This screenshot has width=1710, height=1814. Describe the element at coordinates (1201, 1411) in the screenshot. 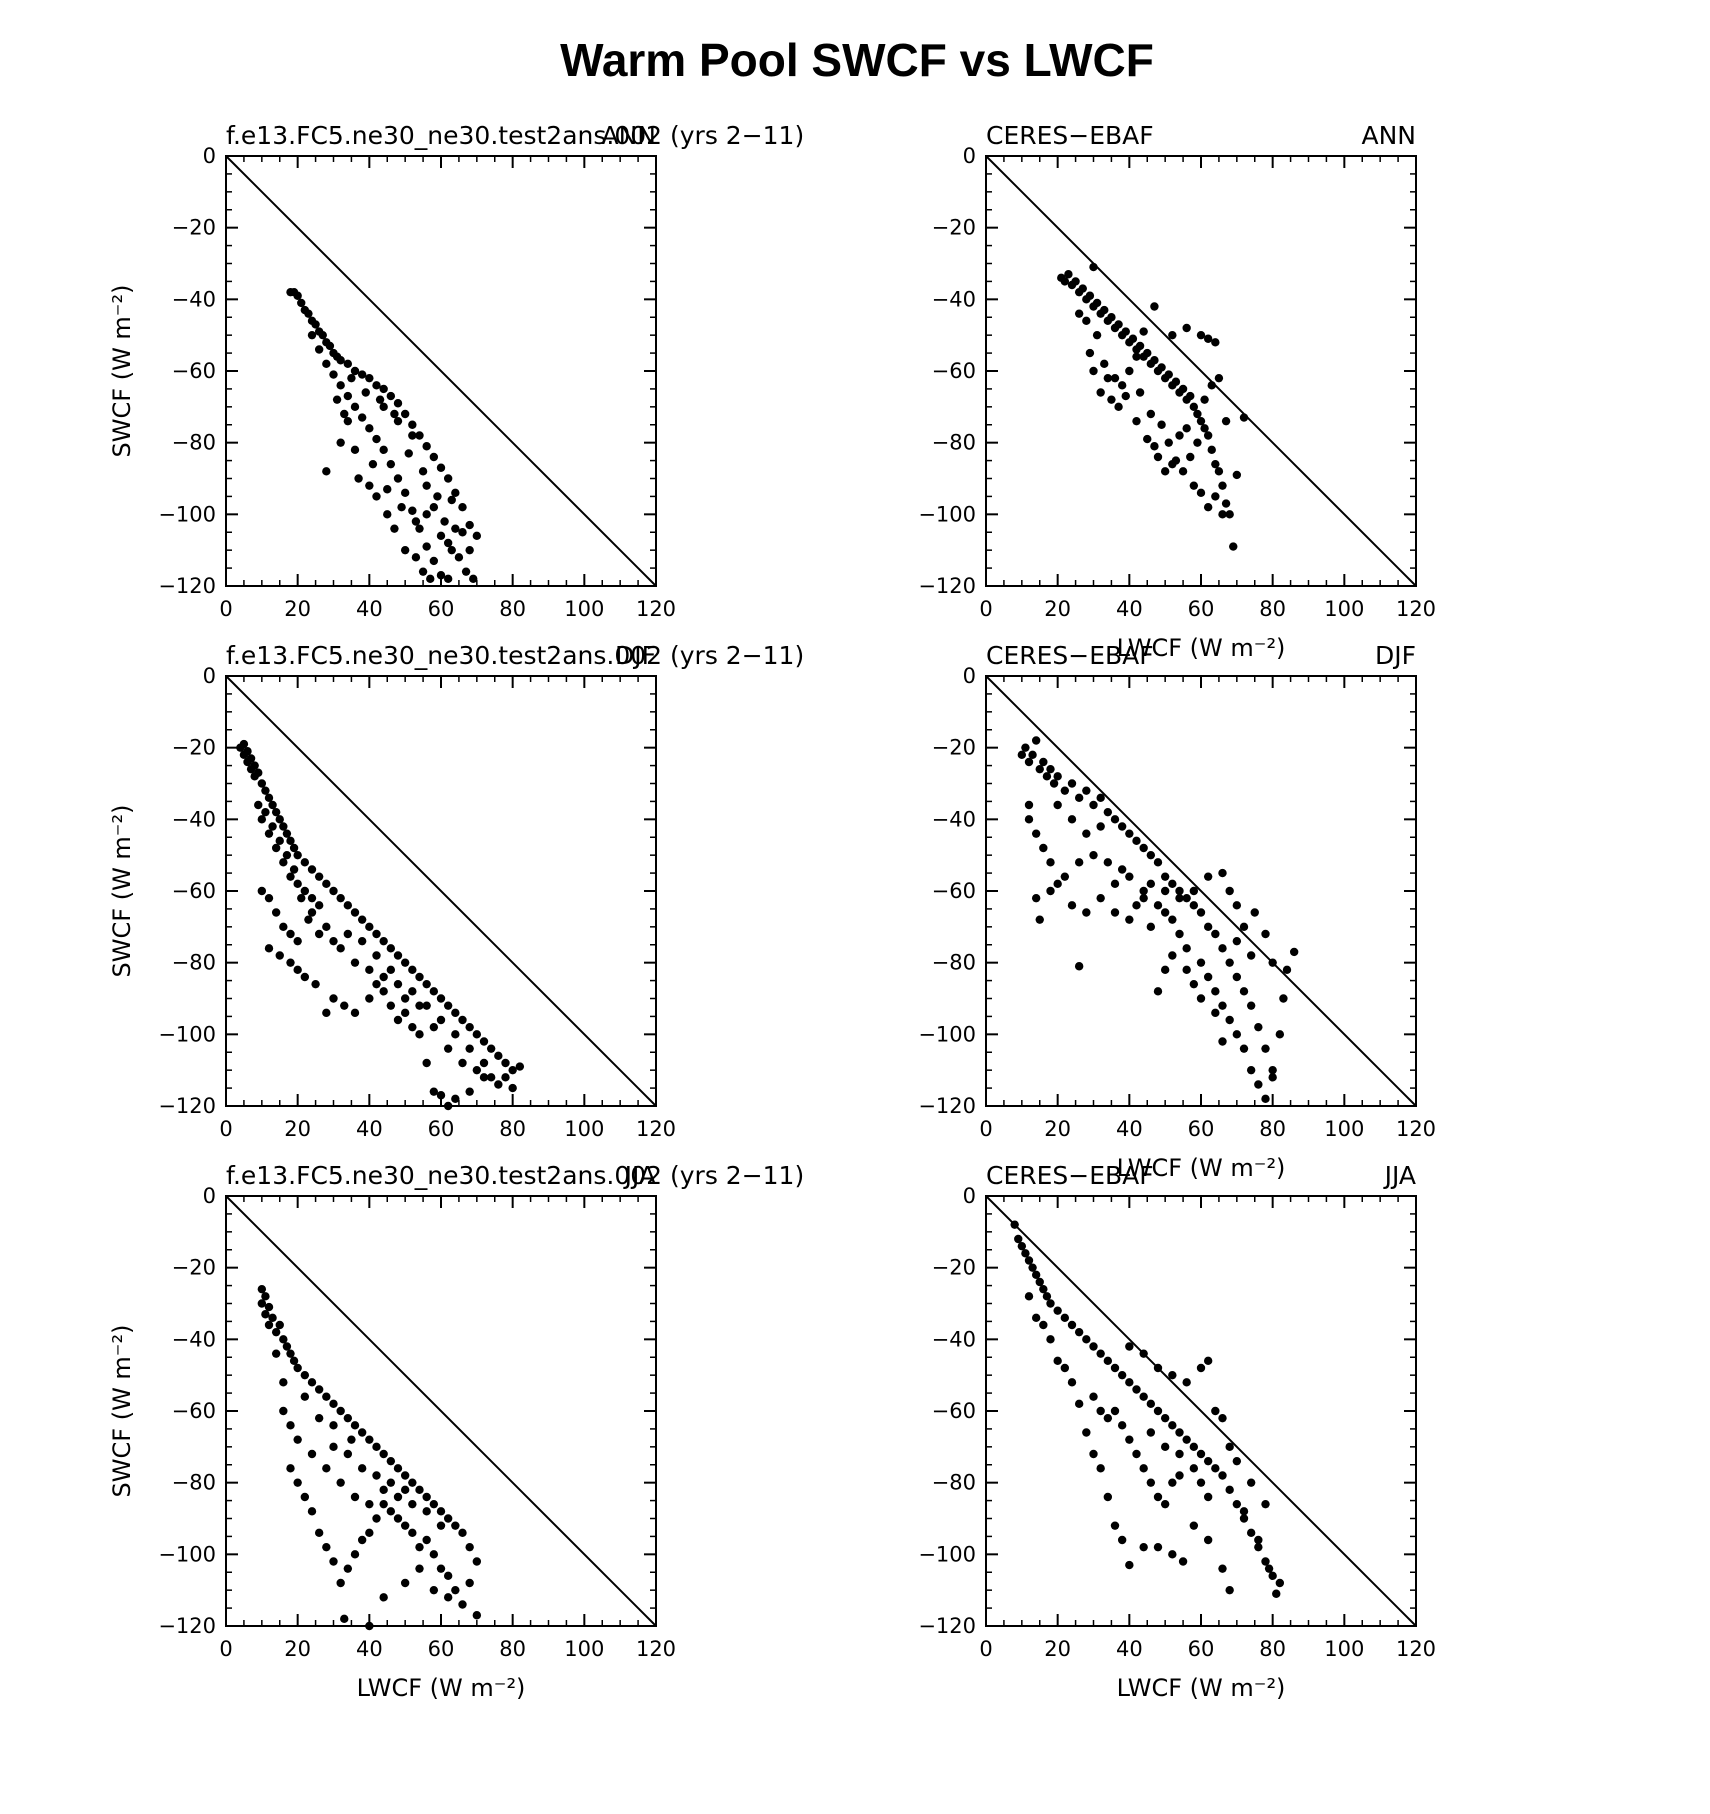

I see `reference-line` at that location.